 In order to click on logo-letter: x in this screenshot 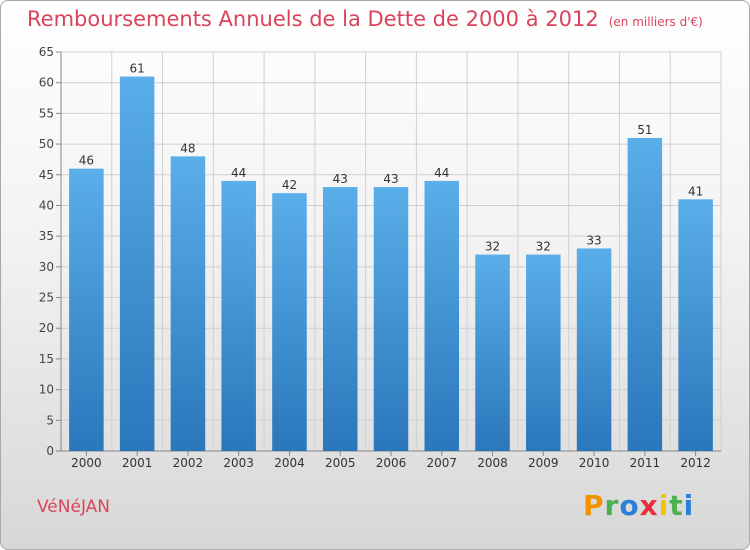, I will do `click(649, 505)`.